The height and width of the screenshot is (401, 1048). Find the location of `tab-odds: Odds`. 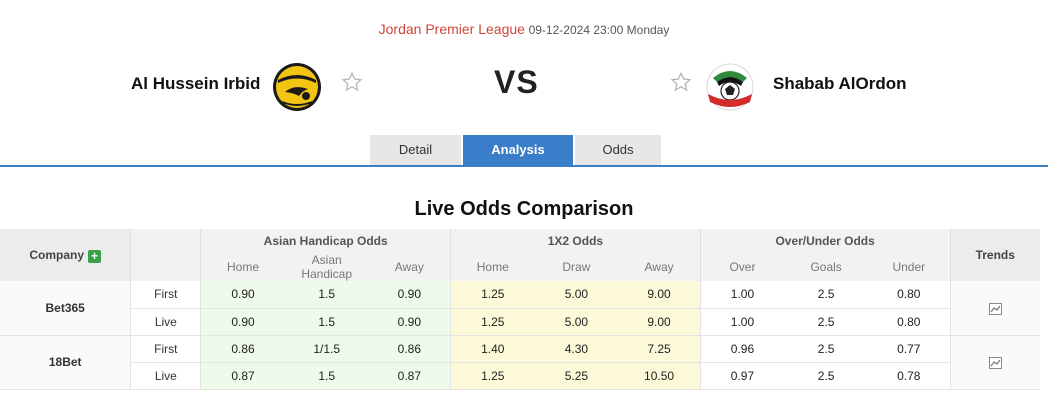

tab-odds: Odds is located at coordinates (618, 150).